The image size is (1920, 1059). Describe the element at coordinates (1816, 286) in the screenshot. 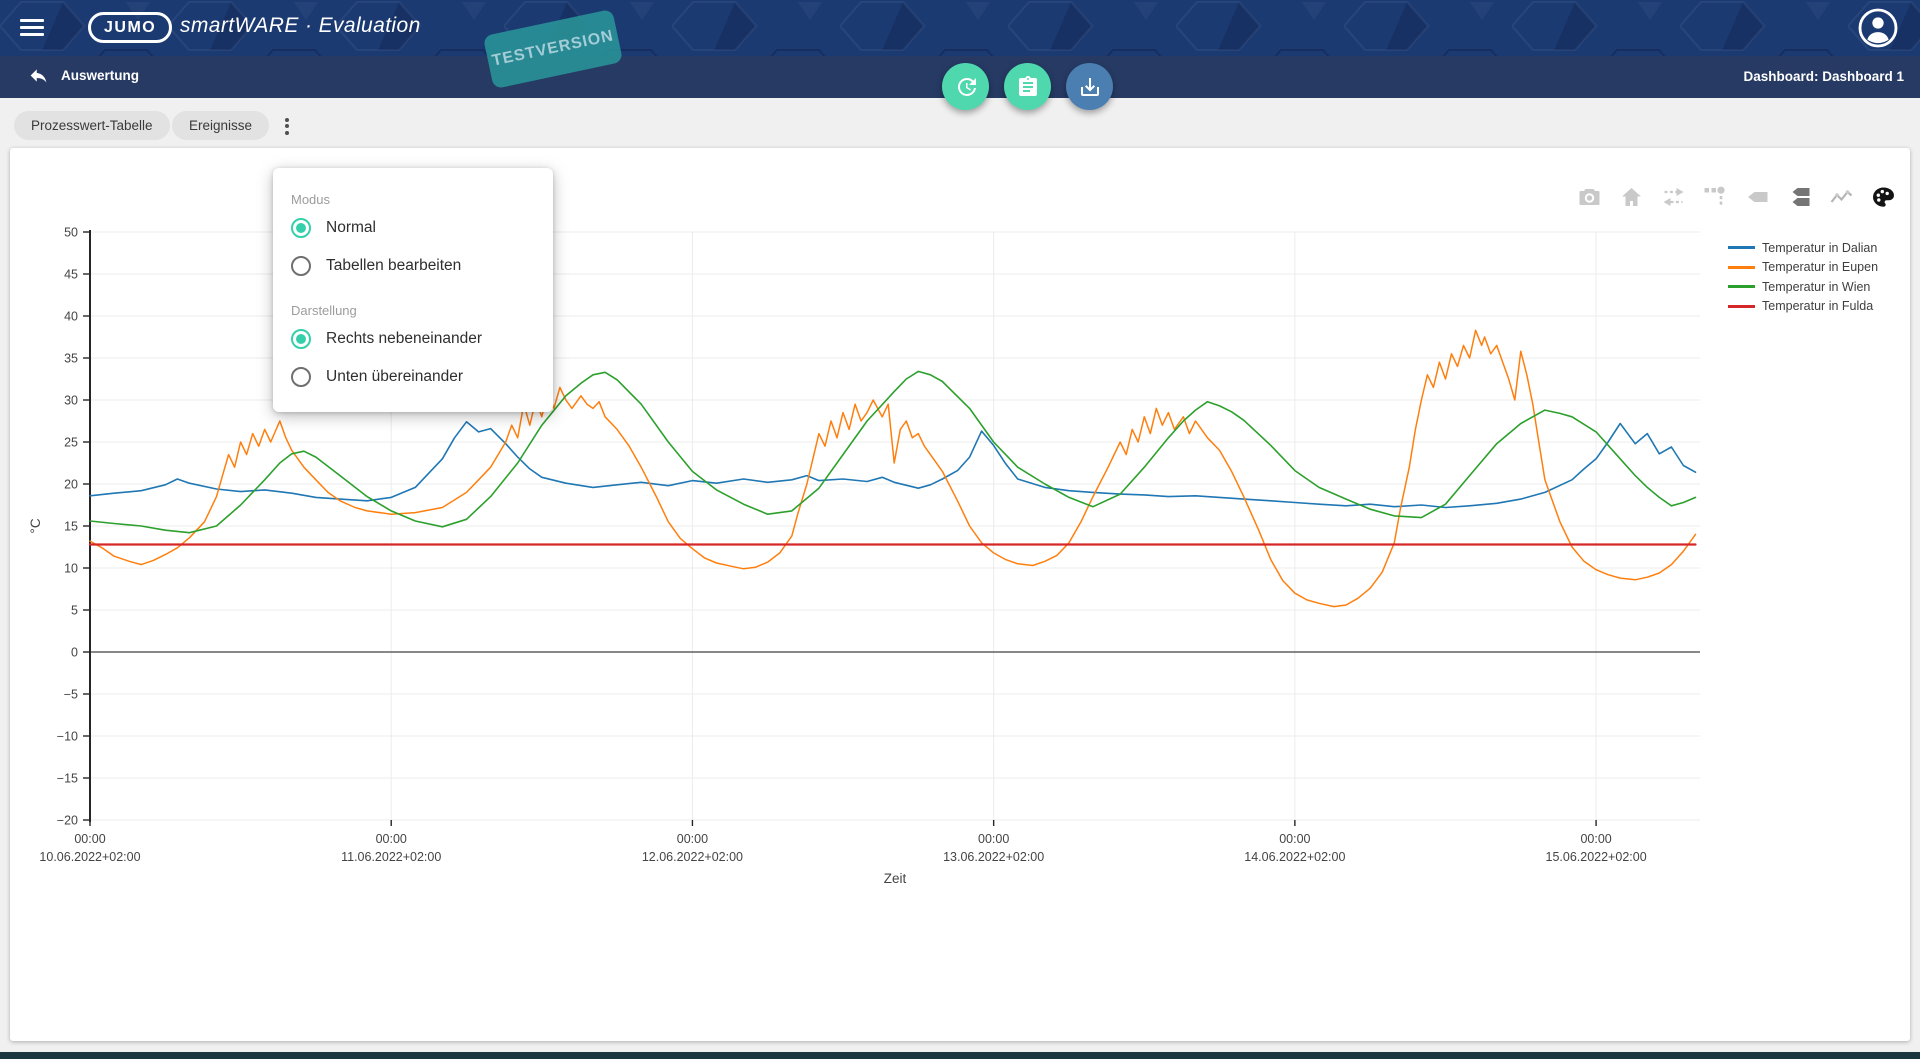

I see `legend-label: Temperatur in Wien` at that location.